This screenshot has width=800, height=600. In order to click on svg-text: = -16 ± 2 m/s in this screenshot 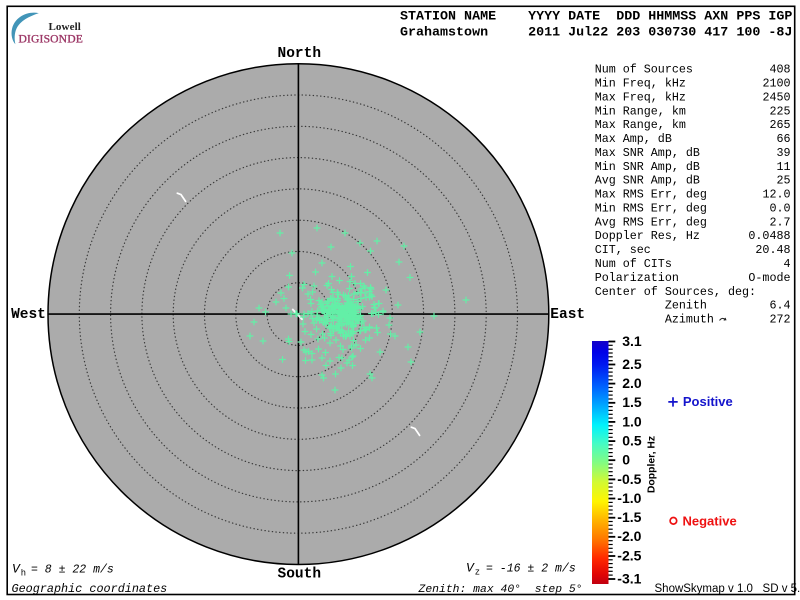, I will do `click(531, 569)`.